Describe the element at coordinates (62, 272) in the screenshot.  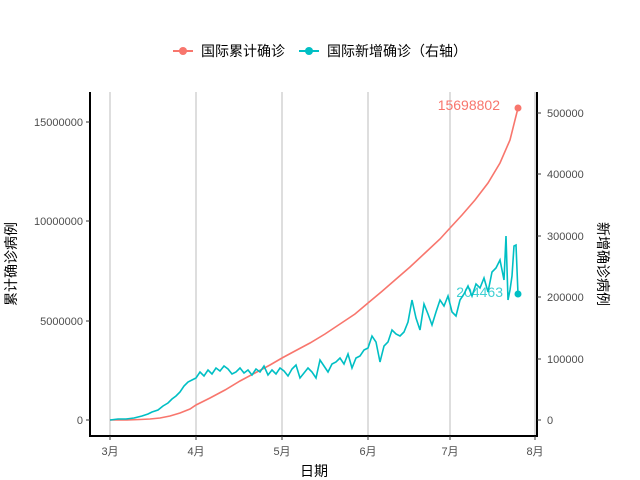
I see `y-left-axis: 15000000 10000000 5000000 0` at that location.